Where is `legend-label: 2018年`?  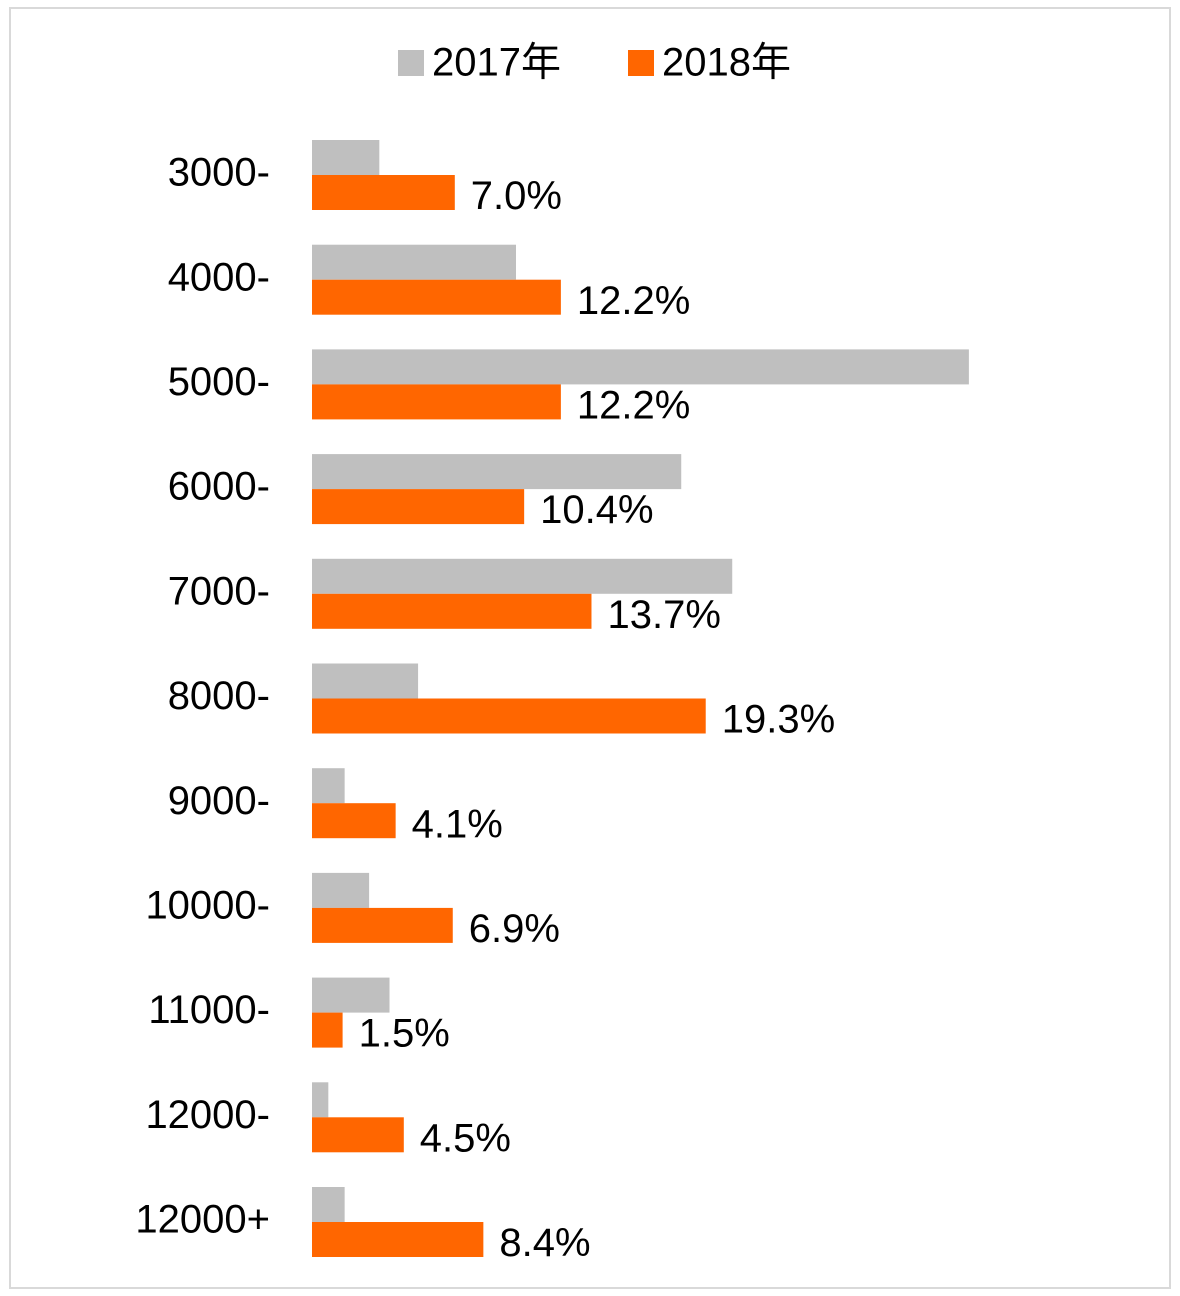
legend-label: 2018年 is located at coordinates (726, 63).